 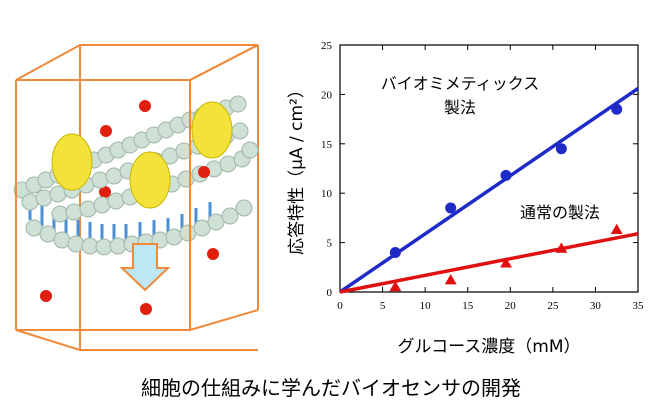 What do you see at coordinates (327, 95) in the screenshot?
I see `y-tick-label: 20` at bounding box center [327, 95].